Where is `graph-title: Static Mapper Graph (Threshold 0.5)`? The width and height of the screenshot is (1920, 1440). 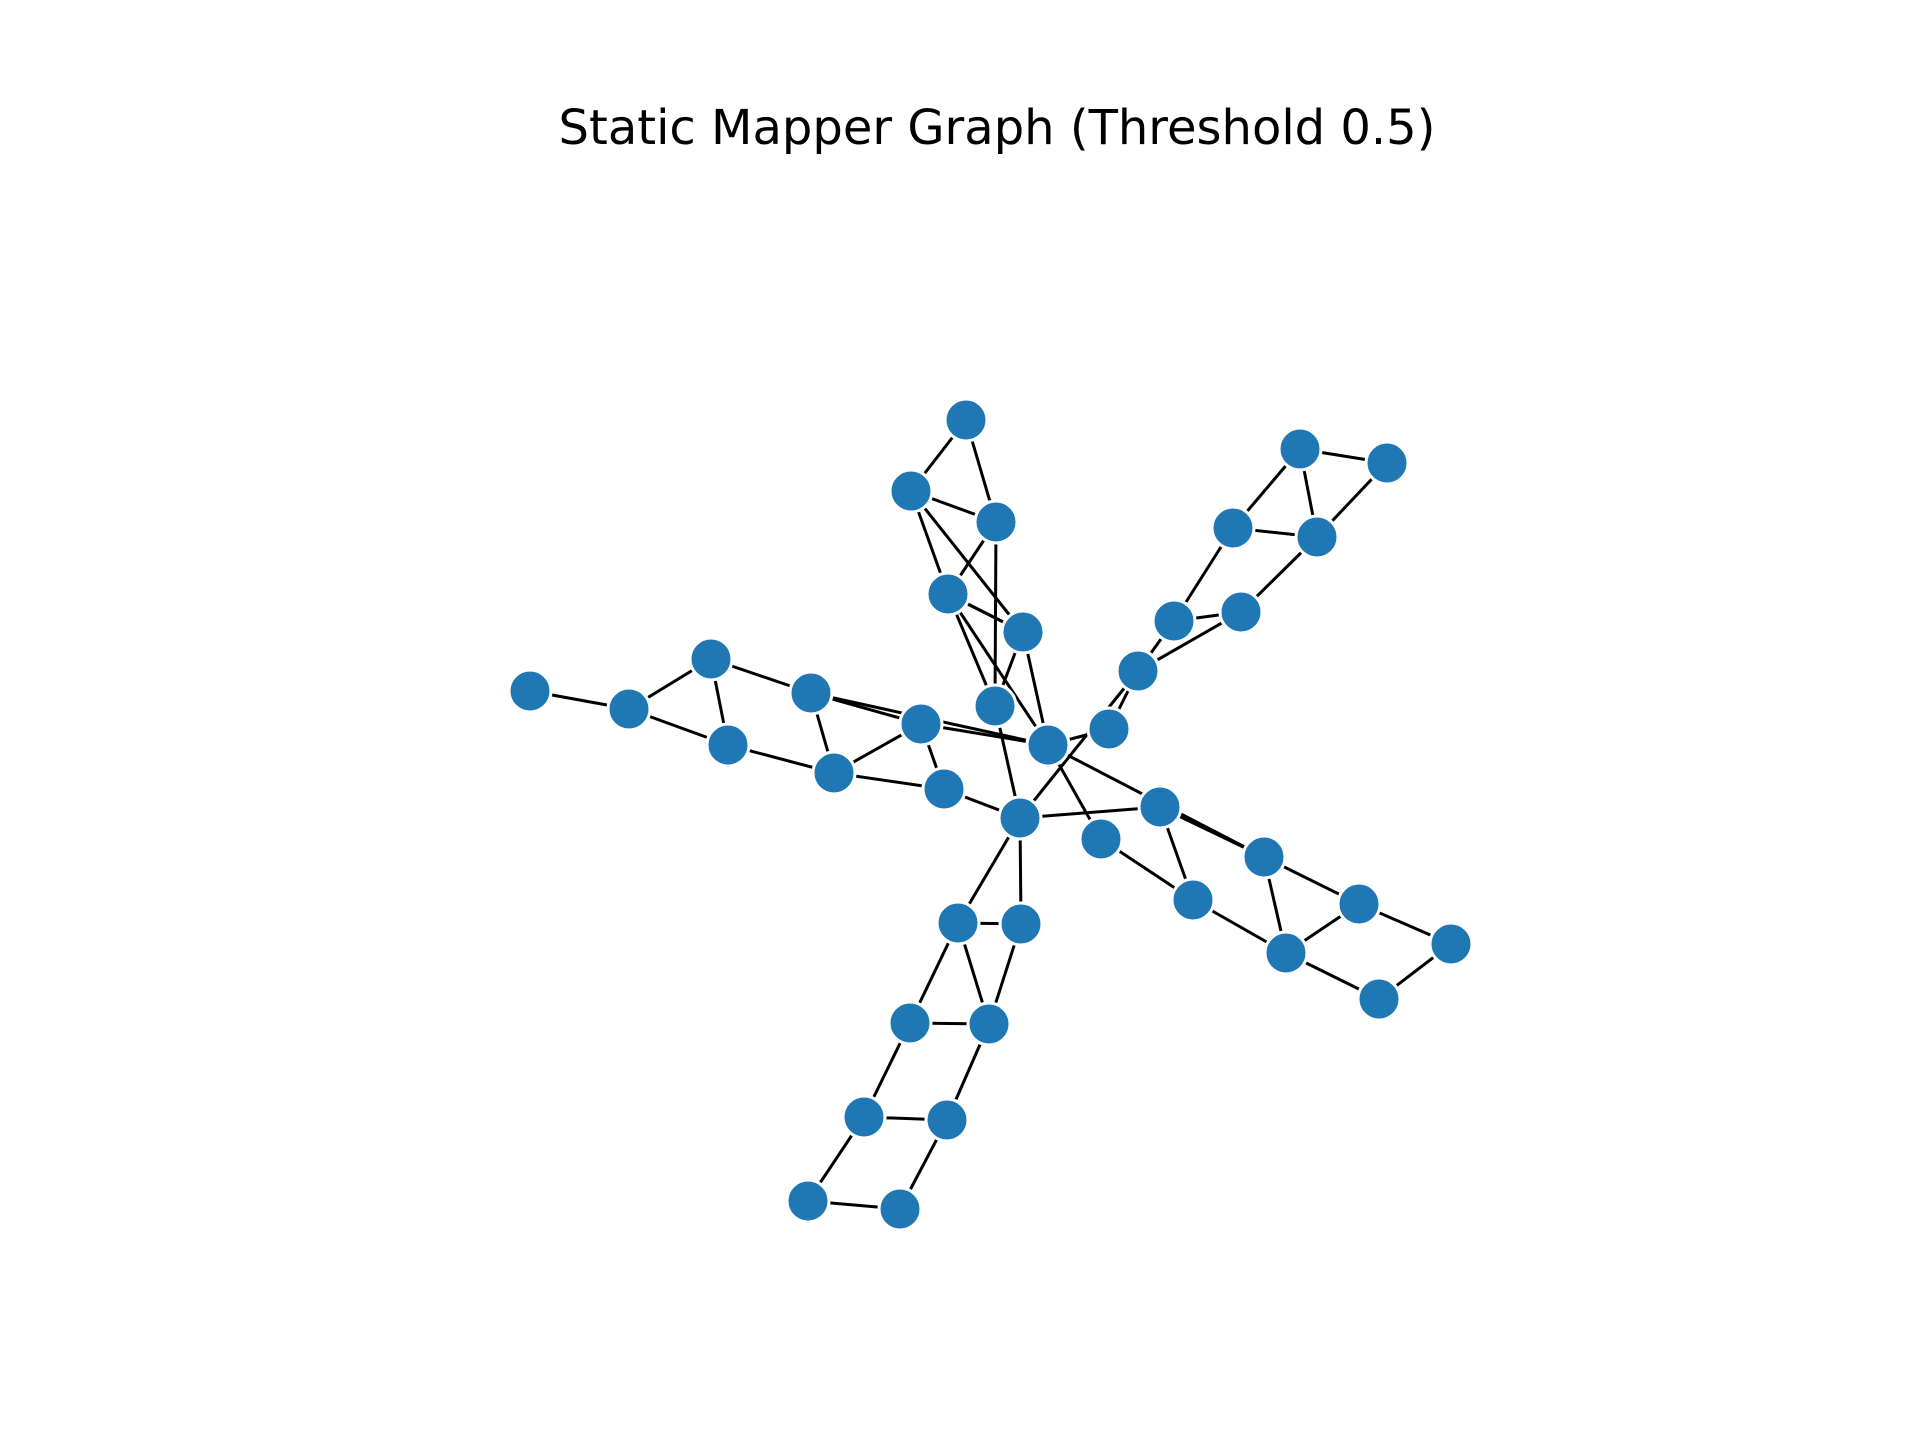
graph-title: Static Mapper Graph (Threshold 0.5) is located at coordinates (997, 128).